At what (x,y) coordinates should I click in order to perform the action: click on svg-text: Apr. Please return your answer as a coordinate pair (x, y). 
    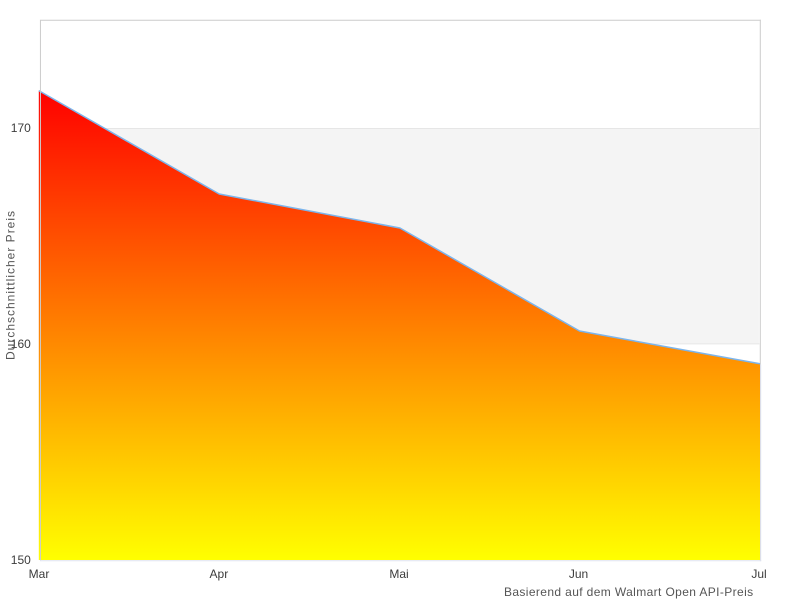
    Looking at the image, I should click on (219, 574).